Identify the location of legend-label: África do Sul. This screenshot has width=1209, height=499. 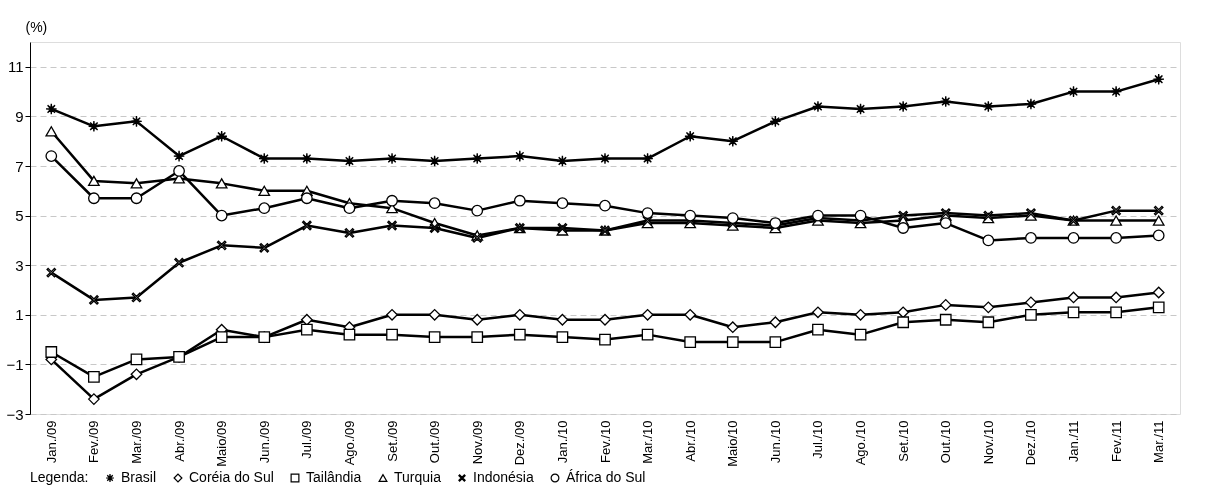
(606, 477).